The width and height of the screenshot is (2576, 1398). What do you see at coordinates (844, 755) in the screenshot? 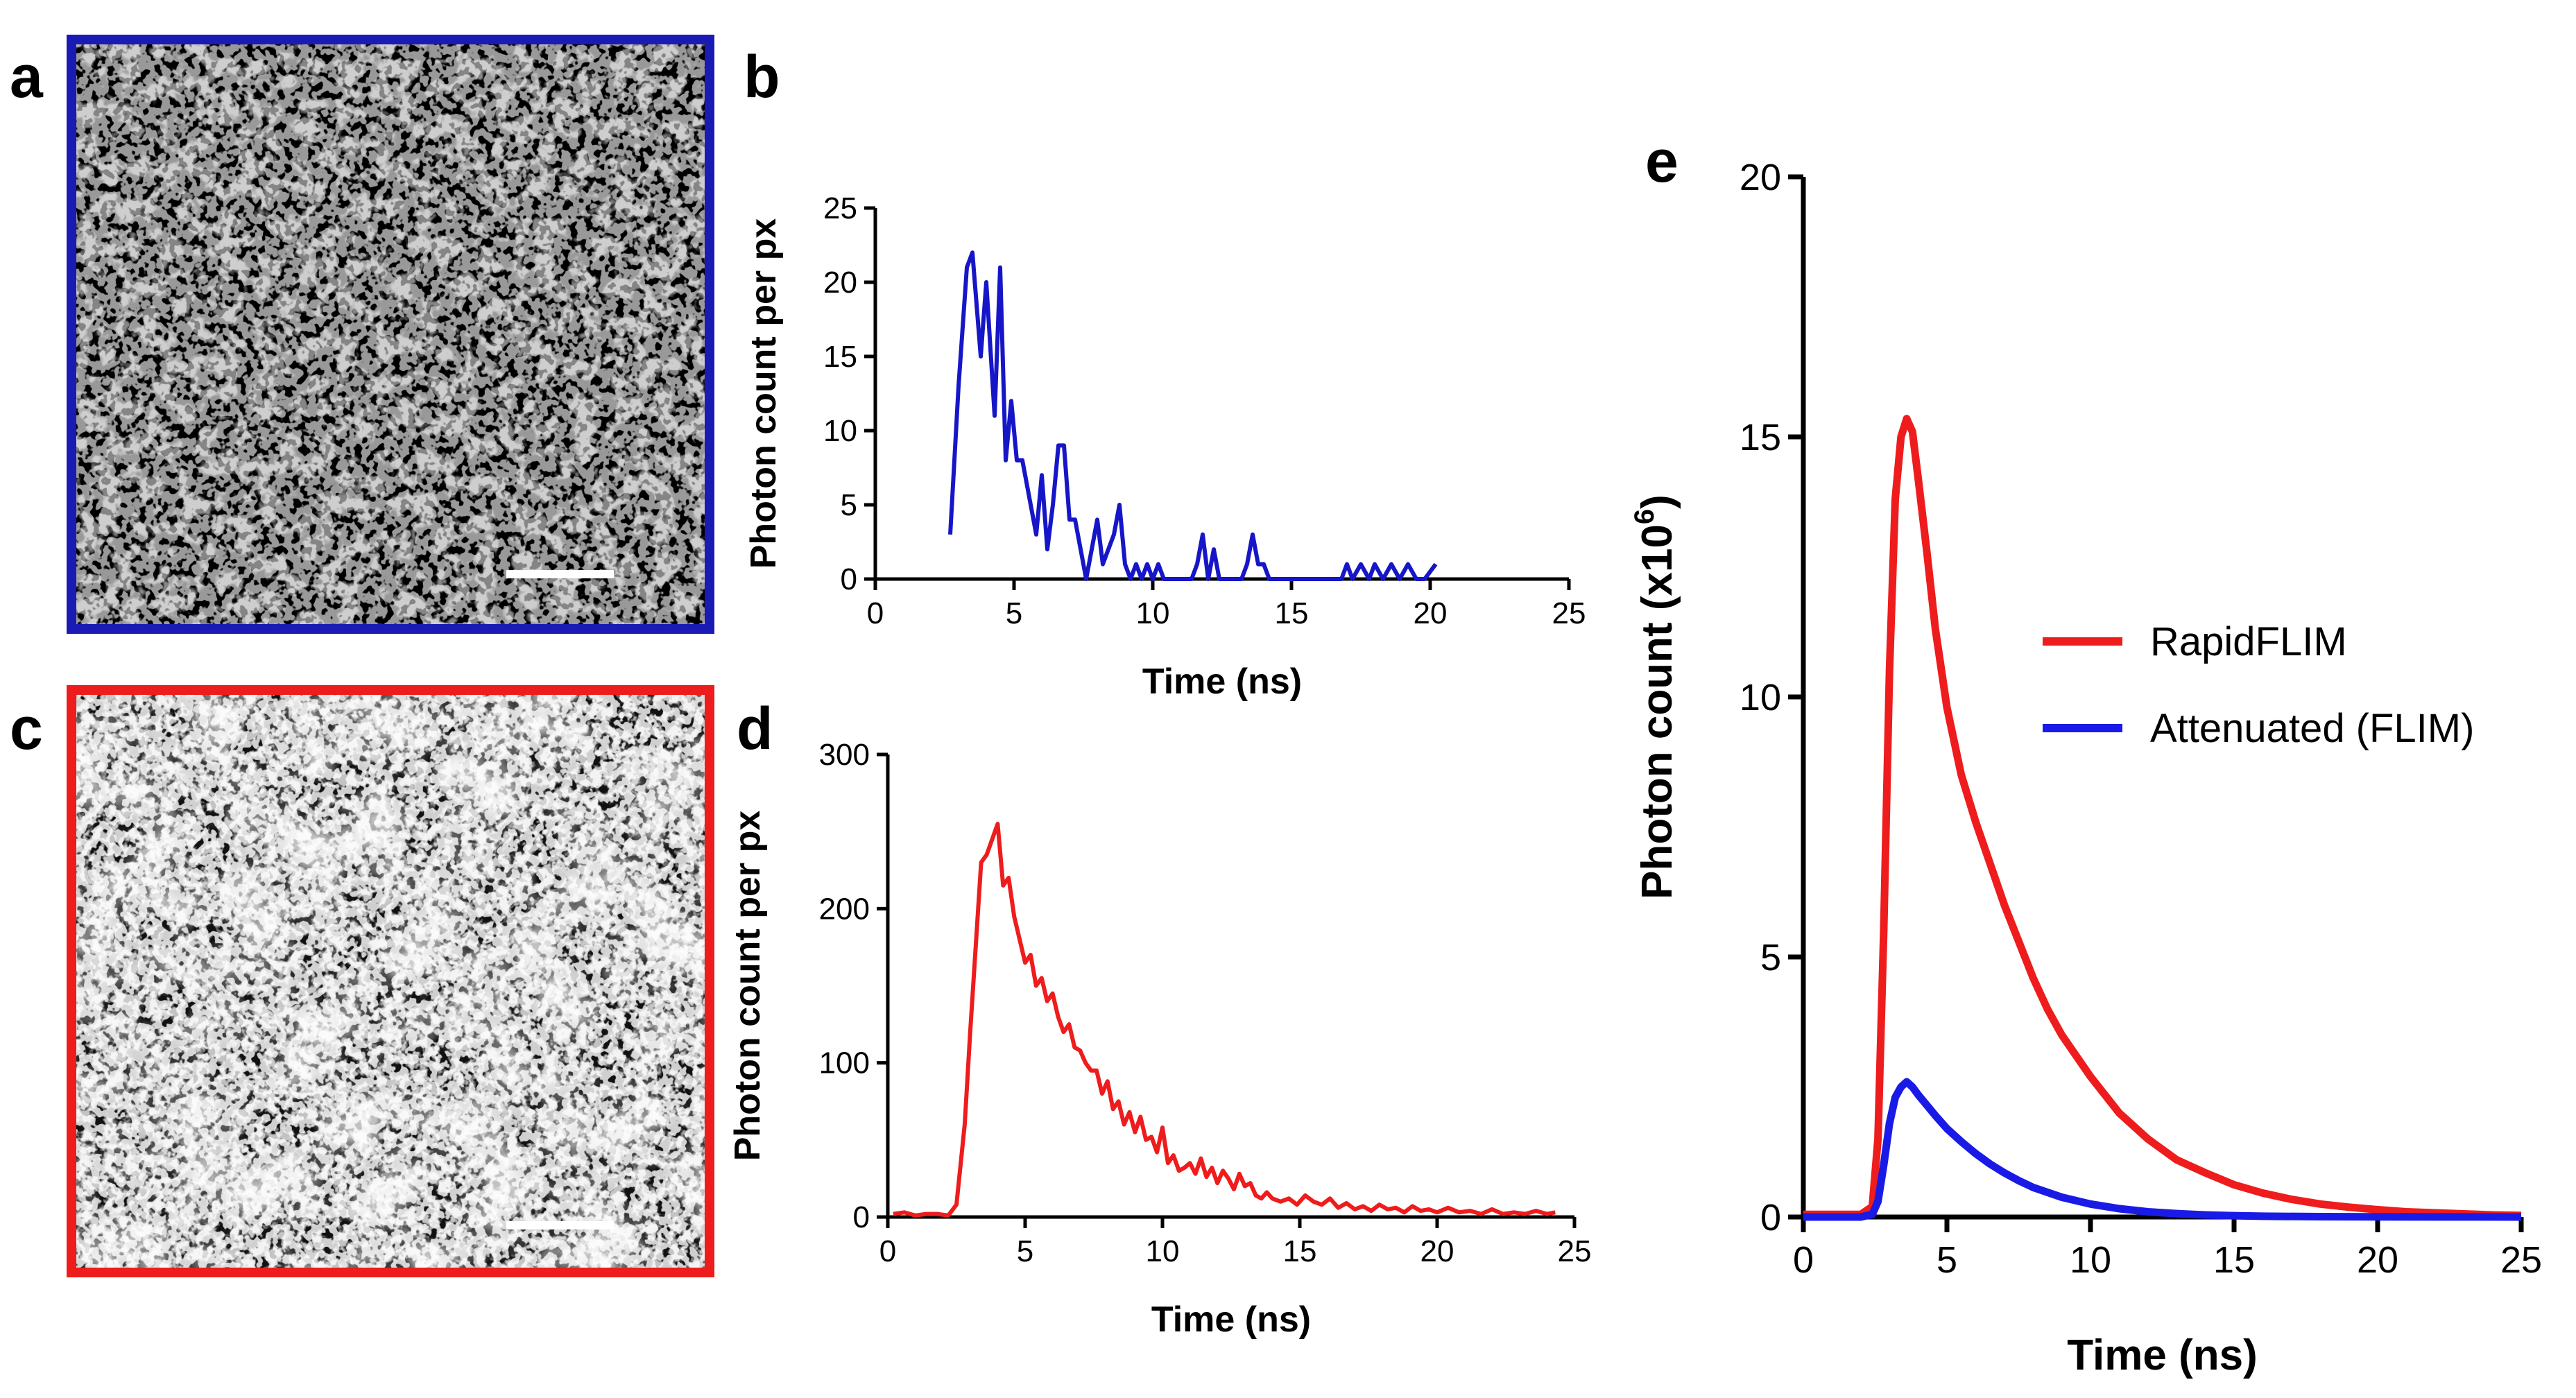
I see `y-tick-label-d: 300` at bounding box center [844, 755].